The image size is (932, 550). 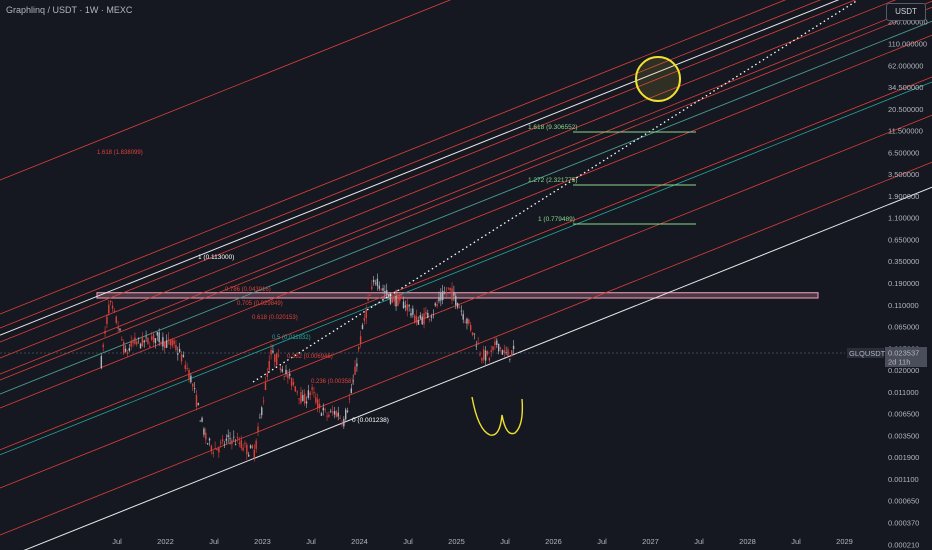 I want to click on w-pattern-drawing, so click(x=497, y=416).